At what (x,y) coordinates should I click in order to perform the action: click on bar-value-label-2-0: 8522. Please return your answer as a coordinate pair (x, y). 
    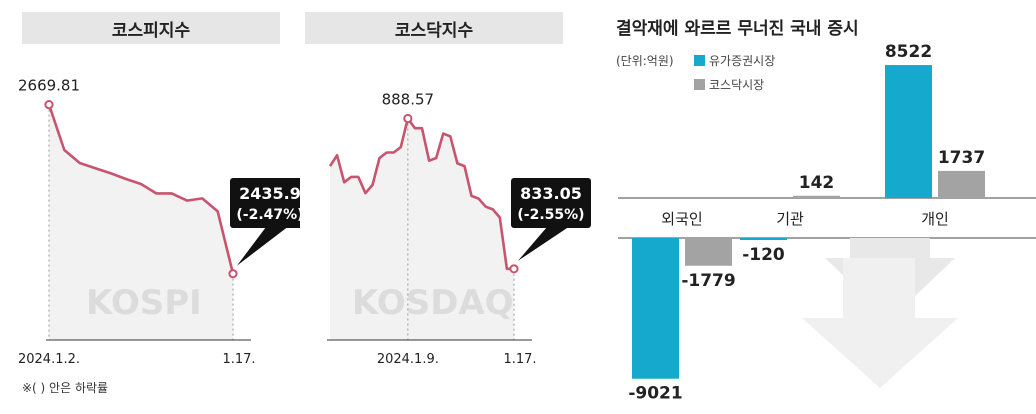
    Looking at the image, I should click on (908, 52).